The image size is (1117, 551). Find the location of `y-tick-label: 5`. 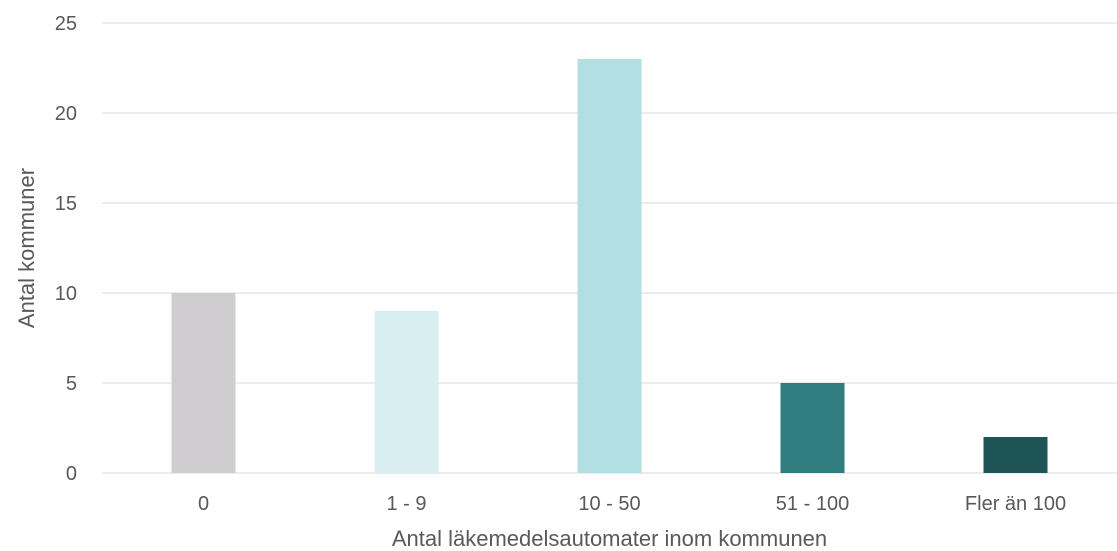

y-tick-label: 5 is located at coordinates (71, 384).